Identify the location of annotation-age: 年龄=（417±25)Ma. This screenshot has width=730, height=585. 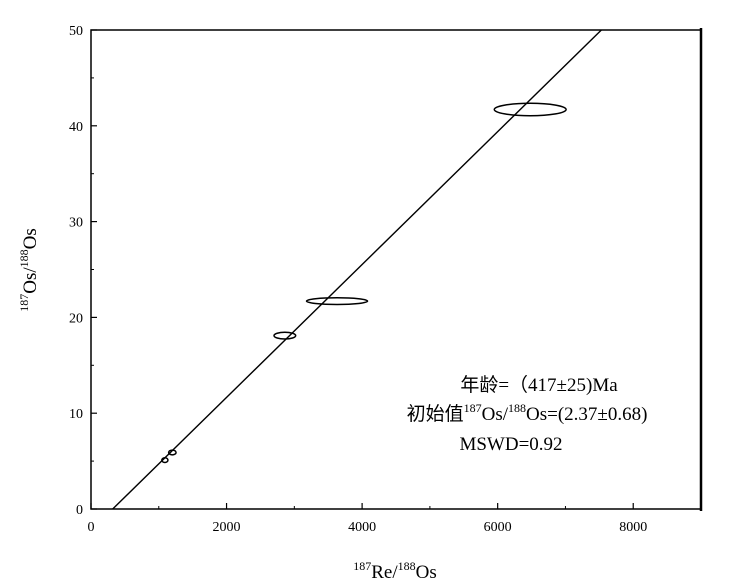
(539, 385).